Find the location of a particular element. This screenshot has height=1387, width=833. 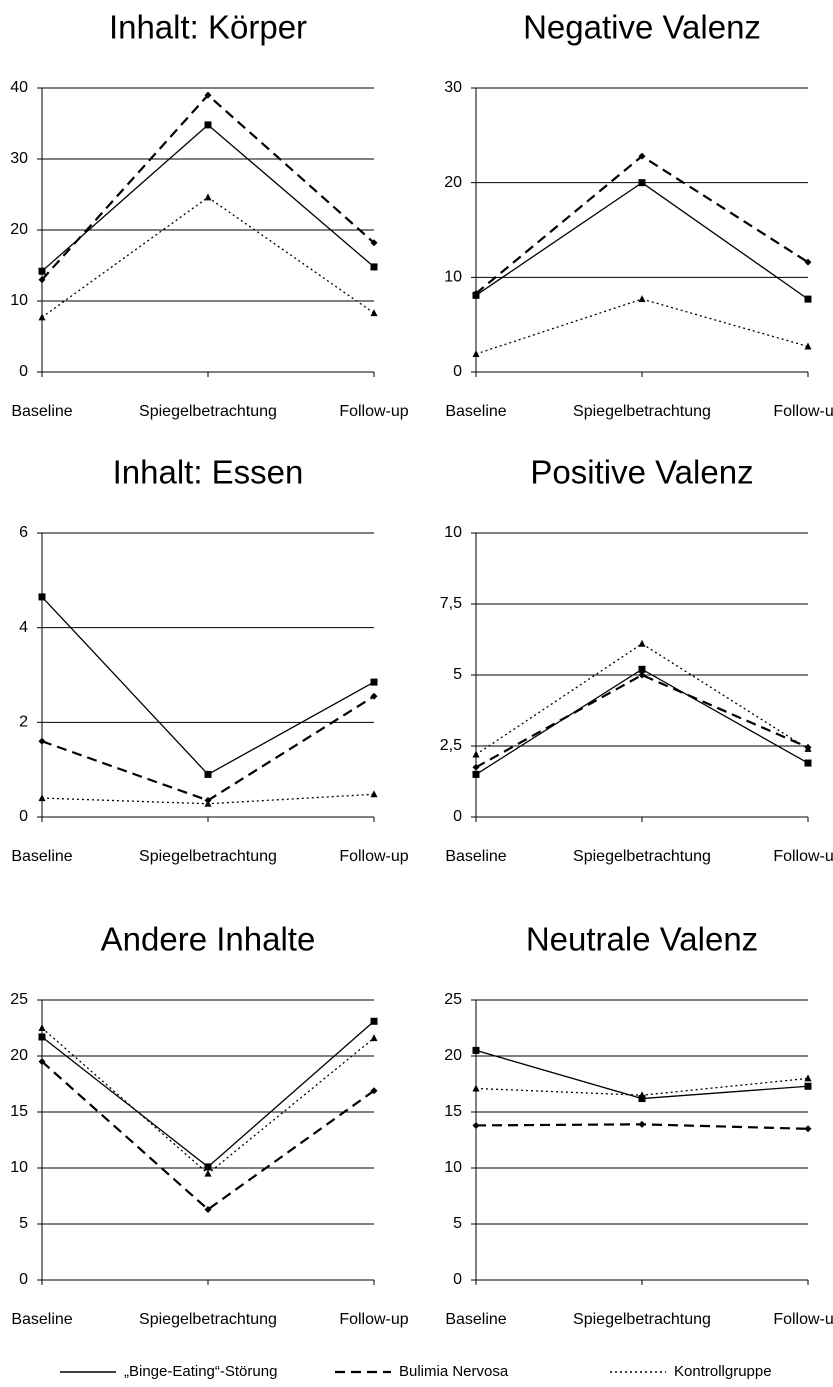

legend-label: „Binge-Eating“-Störung is located at coordinates (200, 1371).